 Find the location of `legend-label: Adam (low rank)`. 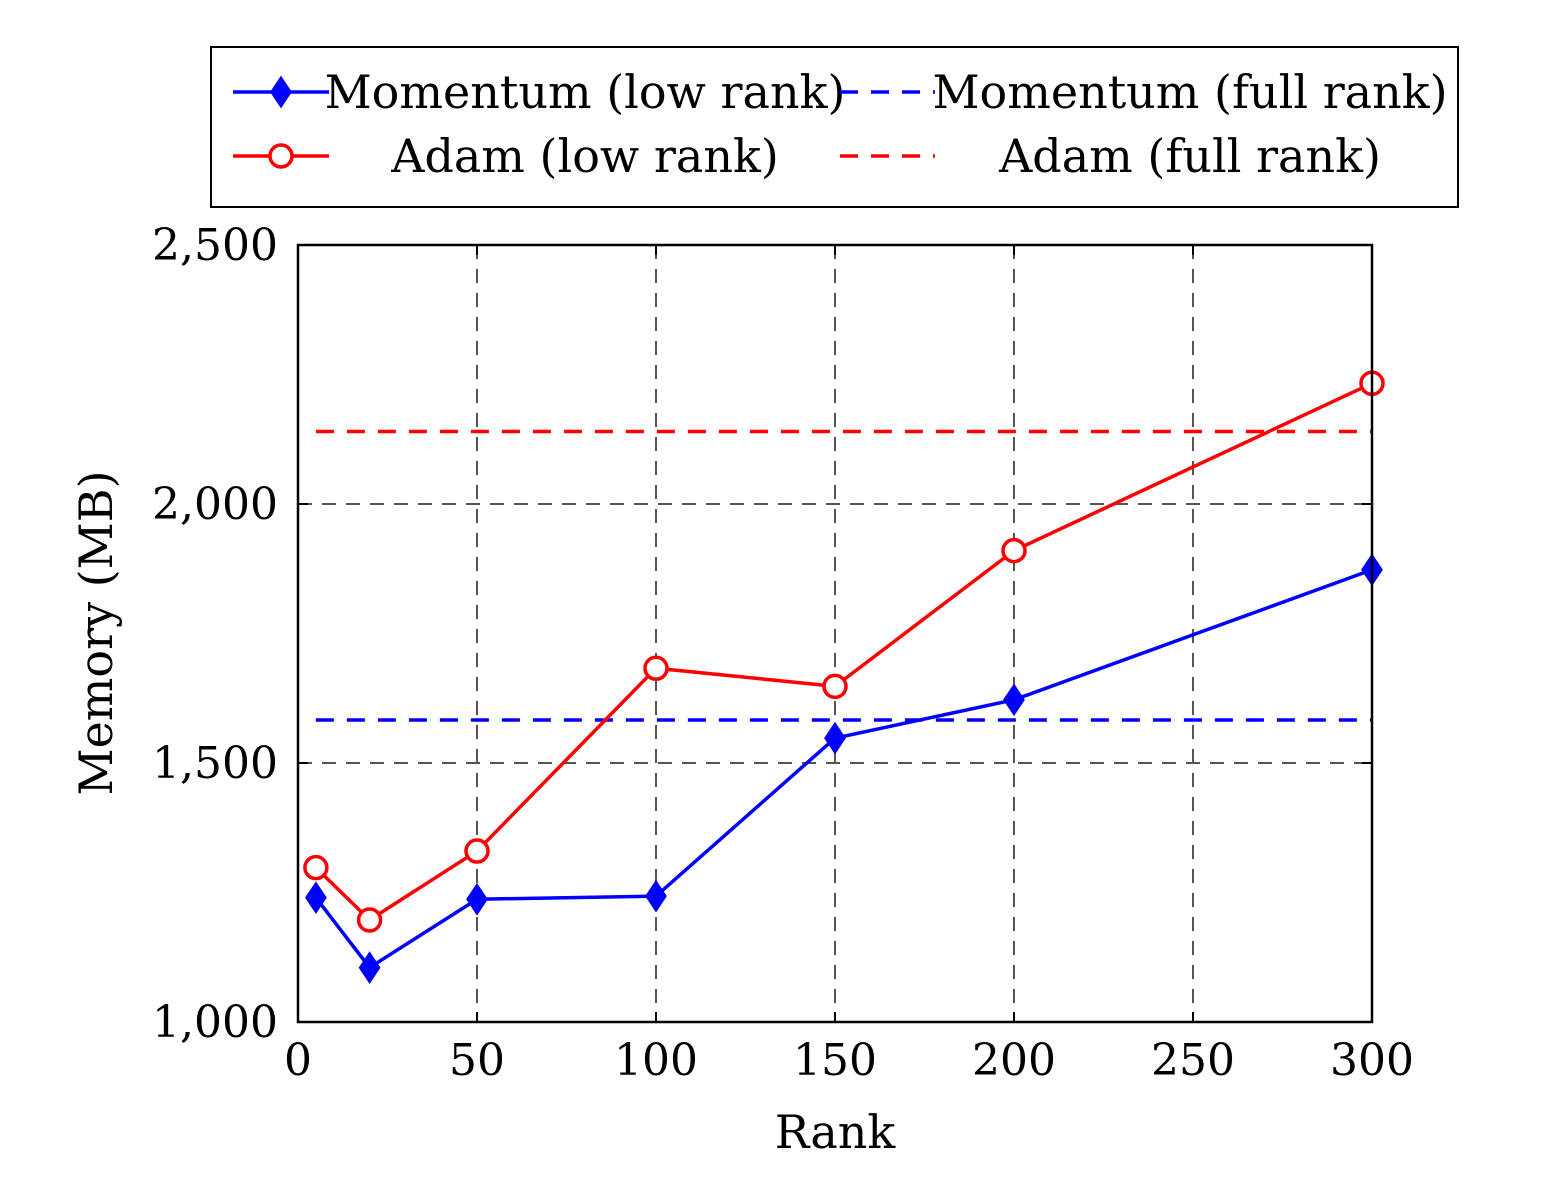

legend-label: Adam (low rank) is located at coordinates (584, 156).